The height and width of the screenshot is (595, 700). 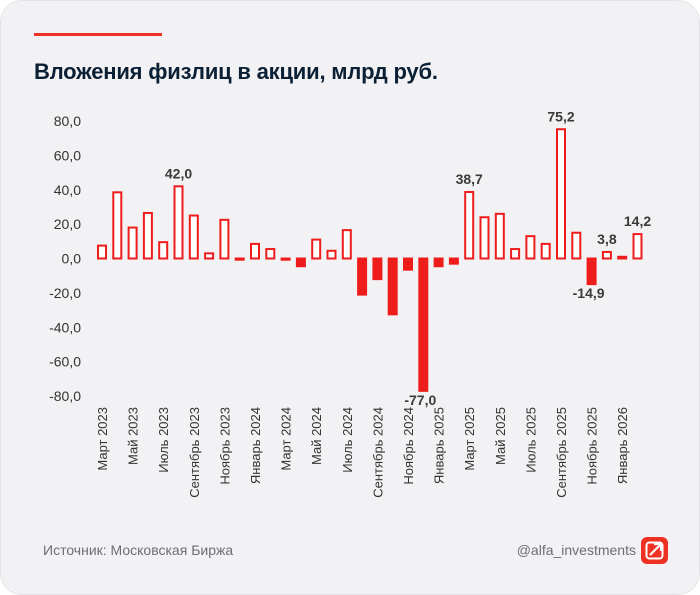 What do you see at coordinates (589, 293) in the screenshot?
I see `data-label: -14,9` at bounding box center [589, 293].